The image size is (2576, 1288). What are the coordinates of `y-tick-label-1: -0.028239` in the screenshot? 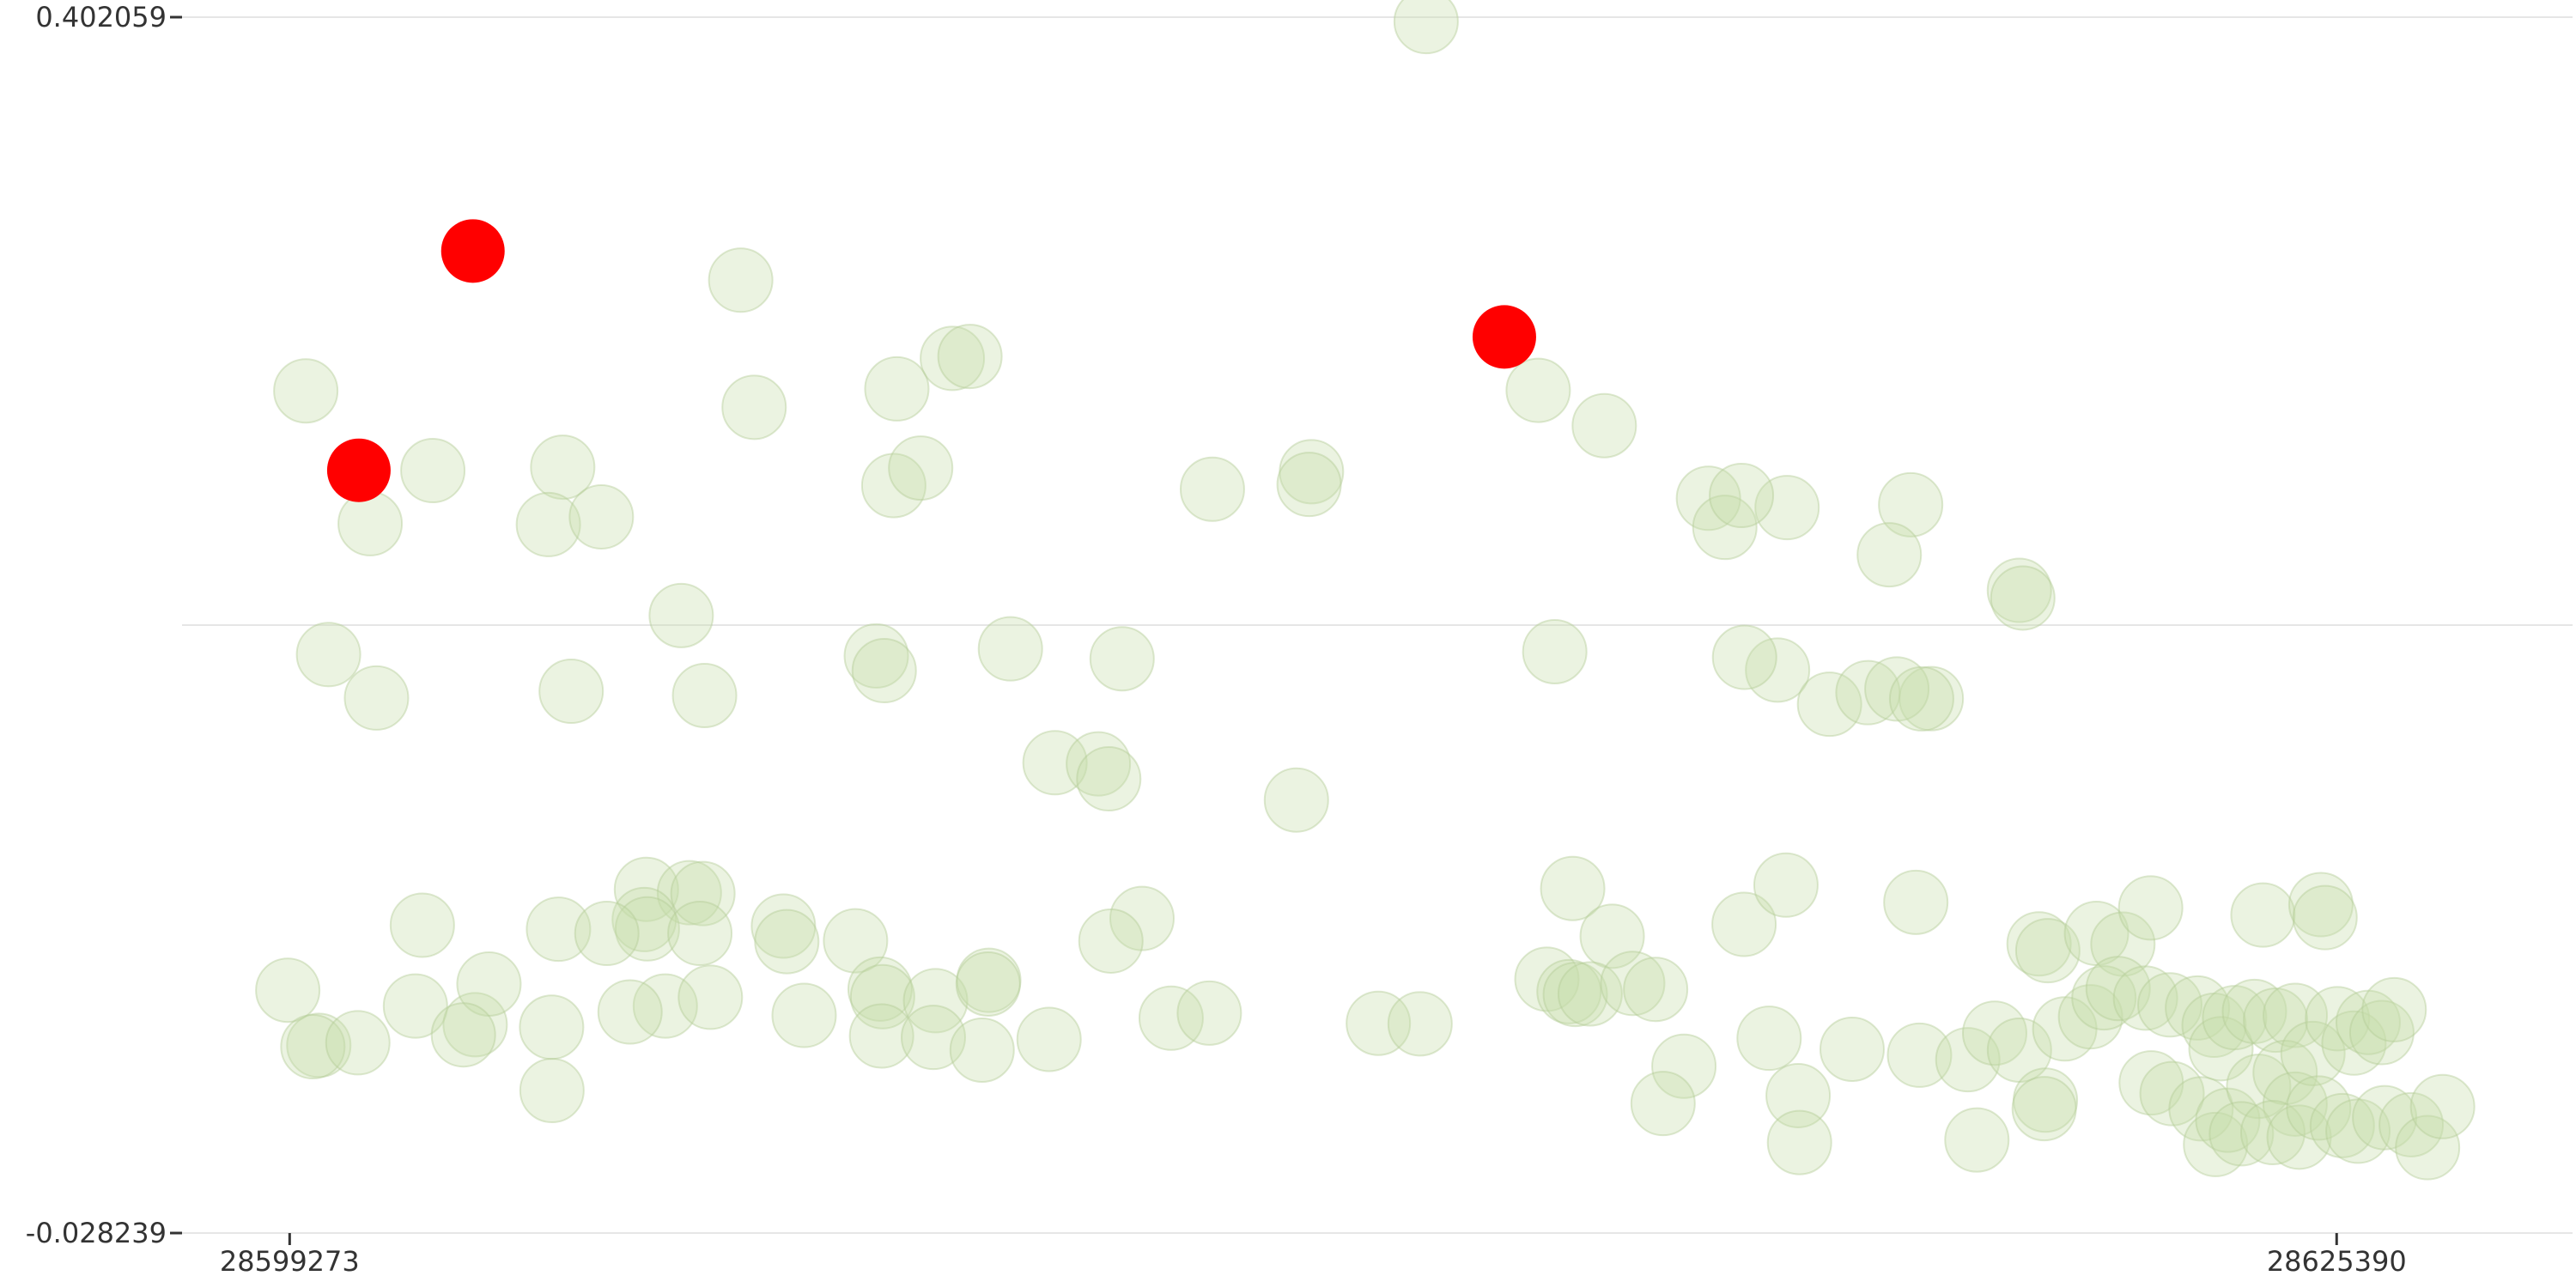 It's located at (96, 1233).